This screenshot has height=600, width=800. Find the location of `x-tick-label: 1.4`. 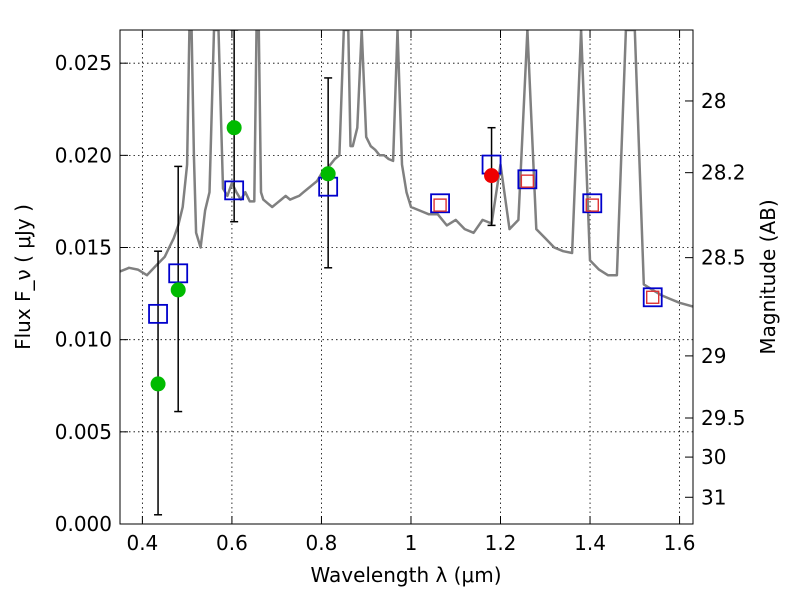

x-tick-label: 1.4 is located at coordinates (590, 543).